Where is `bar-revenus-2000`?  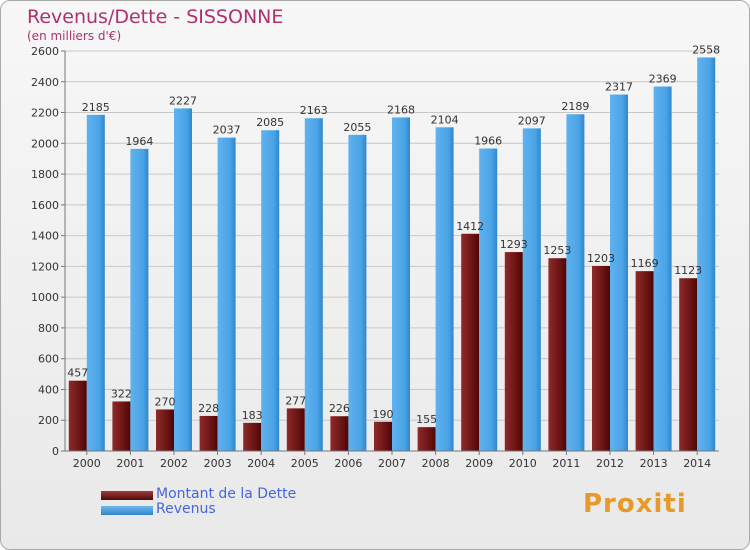 bar-revenus-2000 is located at coordinates (95, 282).